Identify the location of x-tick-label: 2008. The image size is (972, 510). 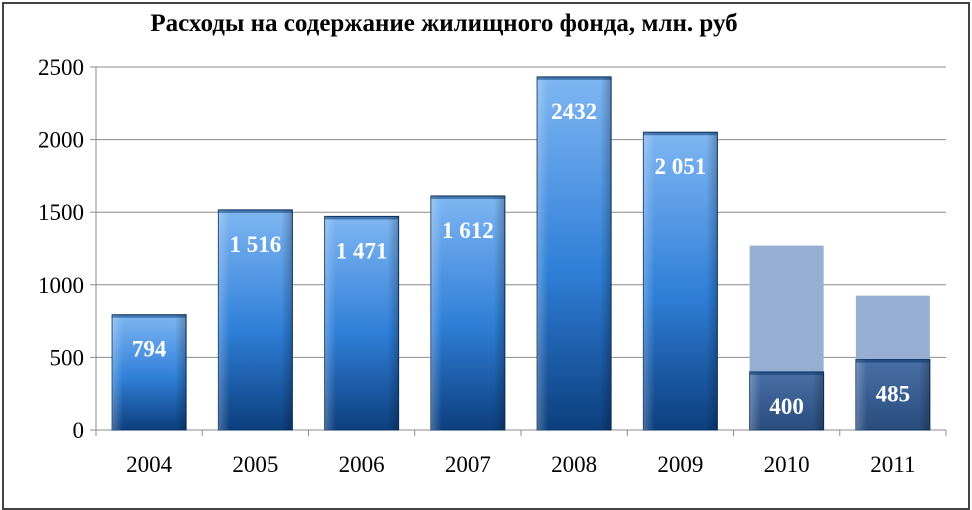
(574, 464).